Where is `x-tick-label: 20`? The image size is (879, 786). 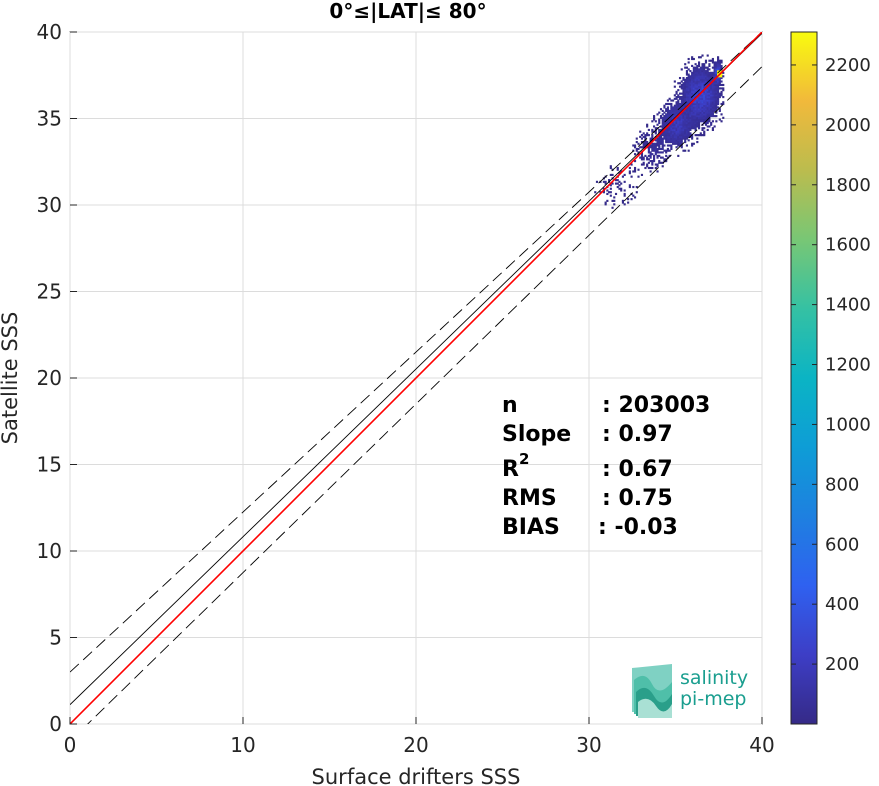 x-tick-label: 20 is located at coordinates (415, 745).